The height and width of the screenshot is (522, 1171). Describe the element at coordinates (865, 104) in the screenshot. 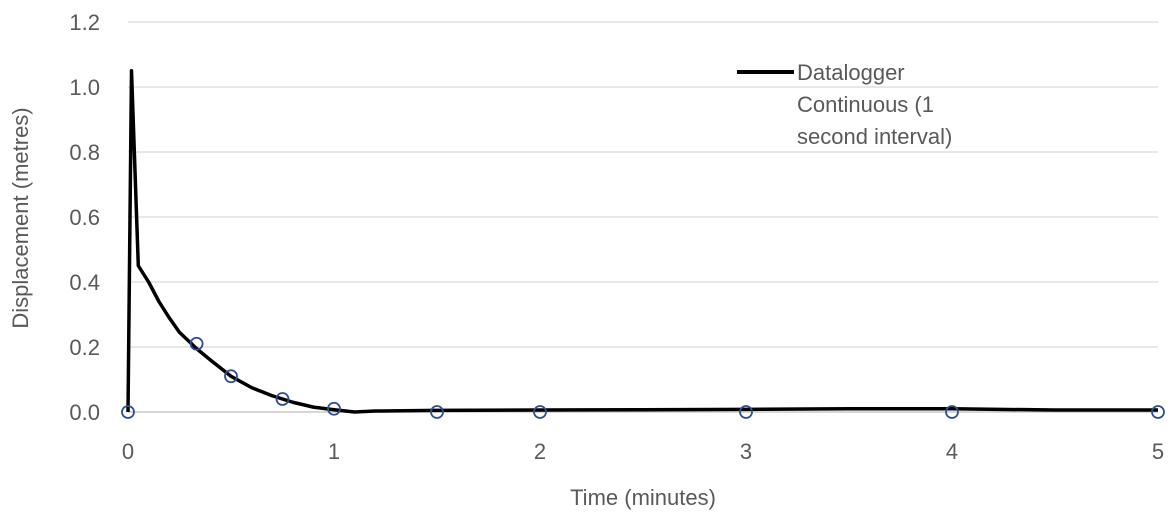

I see `legend-label-line-2: Continuous (1` at that location.